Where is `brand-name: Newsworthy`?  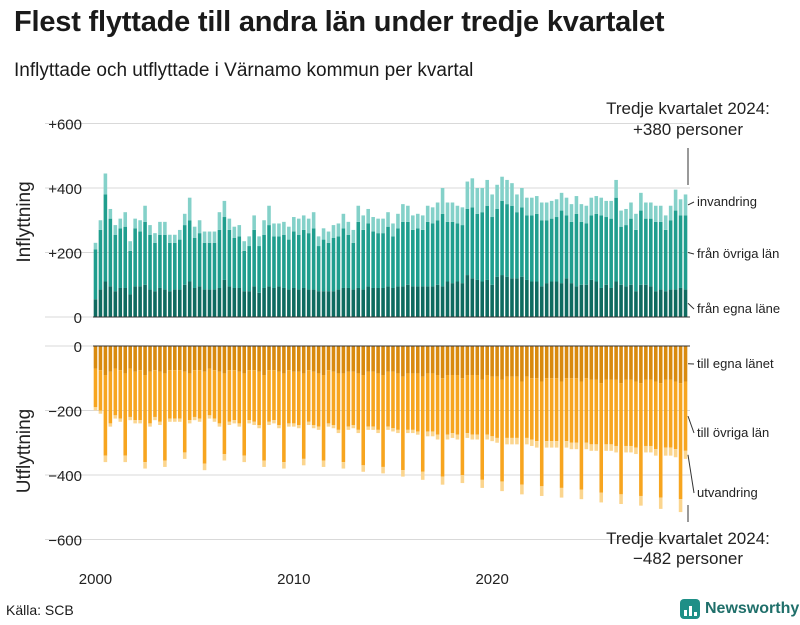
brand-name: Newsworthy is located at coordinates (752, 608).